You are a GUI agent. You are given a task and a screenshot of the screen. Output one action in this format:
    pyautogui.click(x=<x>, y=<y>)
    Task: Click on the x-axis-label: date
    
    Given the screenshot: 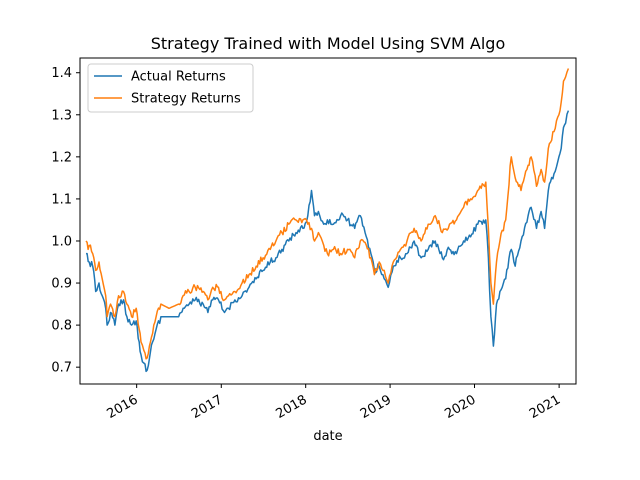 What is the action you would take?
    pyautogui.click(x=327, y=436)
    